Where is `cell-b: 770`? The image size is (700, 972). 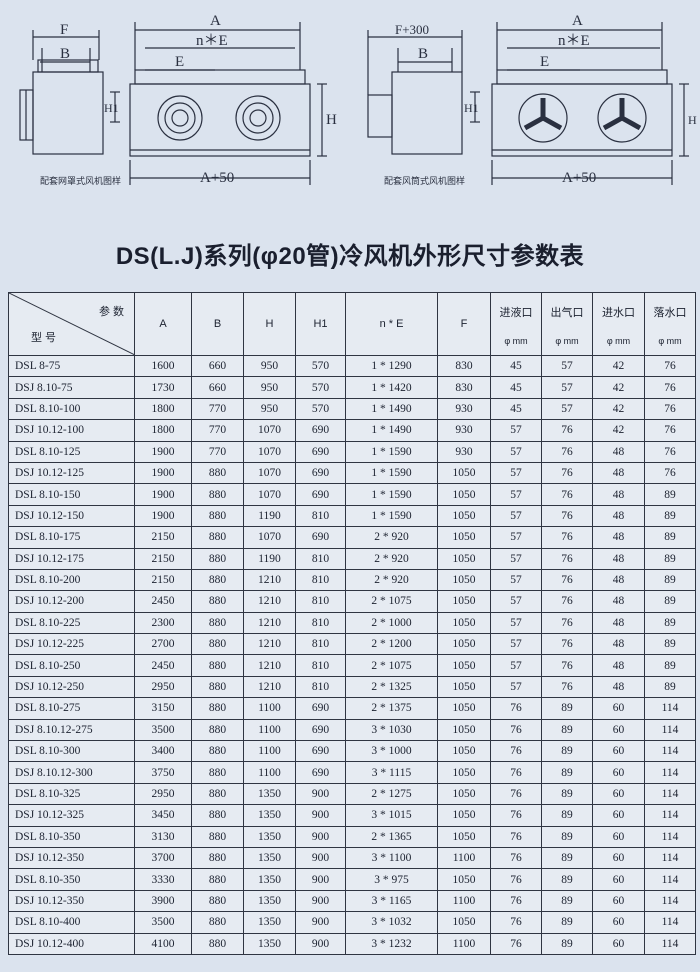
cell-b: 770 is located at coordinates (217, 451).